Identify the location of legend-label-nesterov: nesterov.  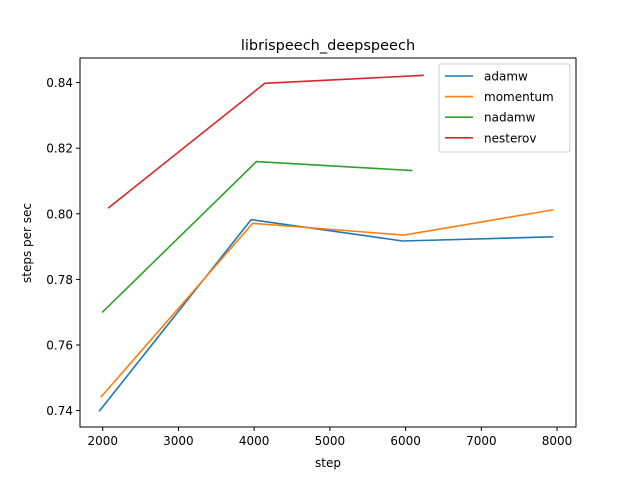
(510, 138).